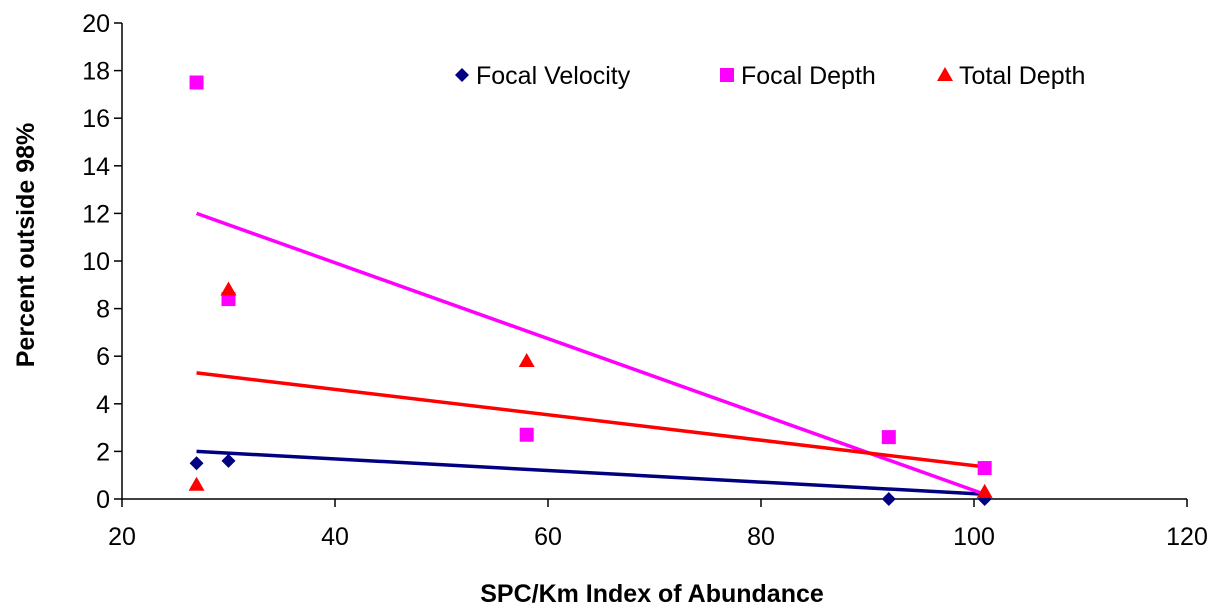  What do you see at coordinates (553, 76) in the screenshot?
I see `legend-focal-velocity-label: Focal Velocity` at bounding box center [553, 76].